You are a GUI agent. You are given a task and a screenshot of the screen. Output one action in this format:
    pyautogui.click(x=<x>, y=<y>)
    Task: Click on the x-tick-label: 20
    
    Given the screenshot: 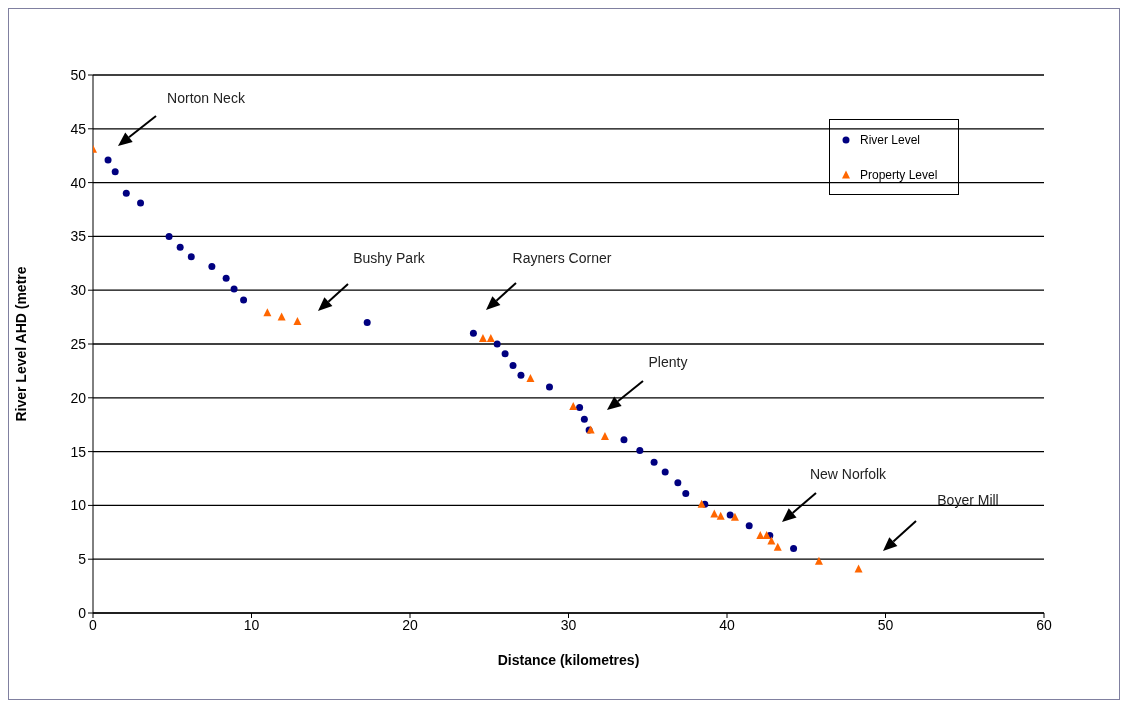 What is the action you would take?
    pyautogui.click(x=410, y=624)
    